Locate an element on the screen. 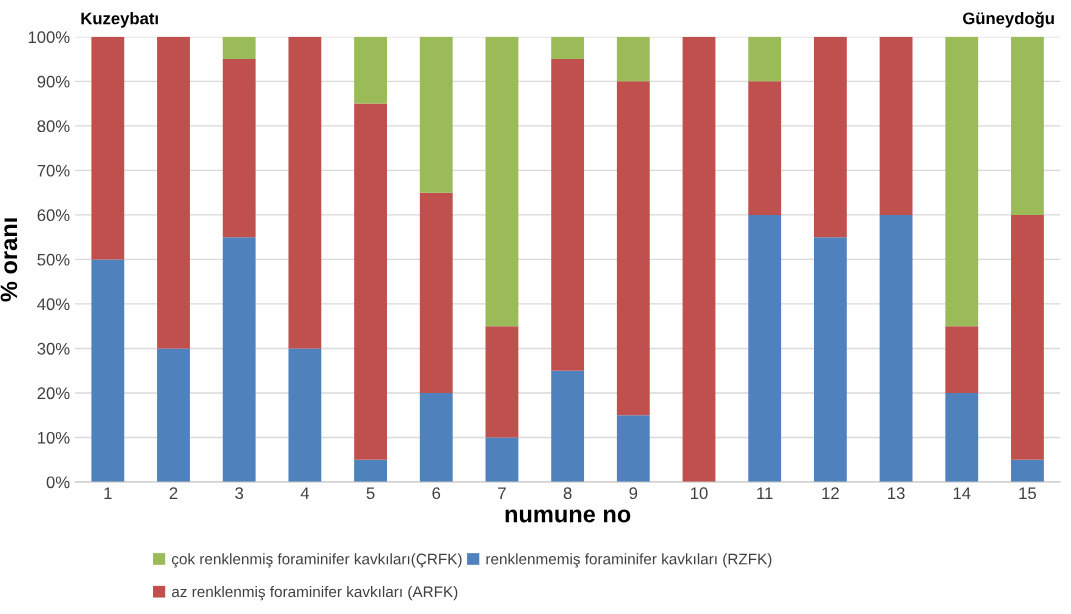 This screenshot has height=614, width=1071. x-axis-title: numune no is located at coordinates (568, 516).